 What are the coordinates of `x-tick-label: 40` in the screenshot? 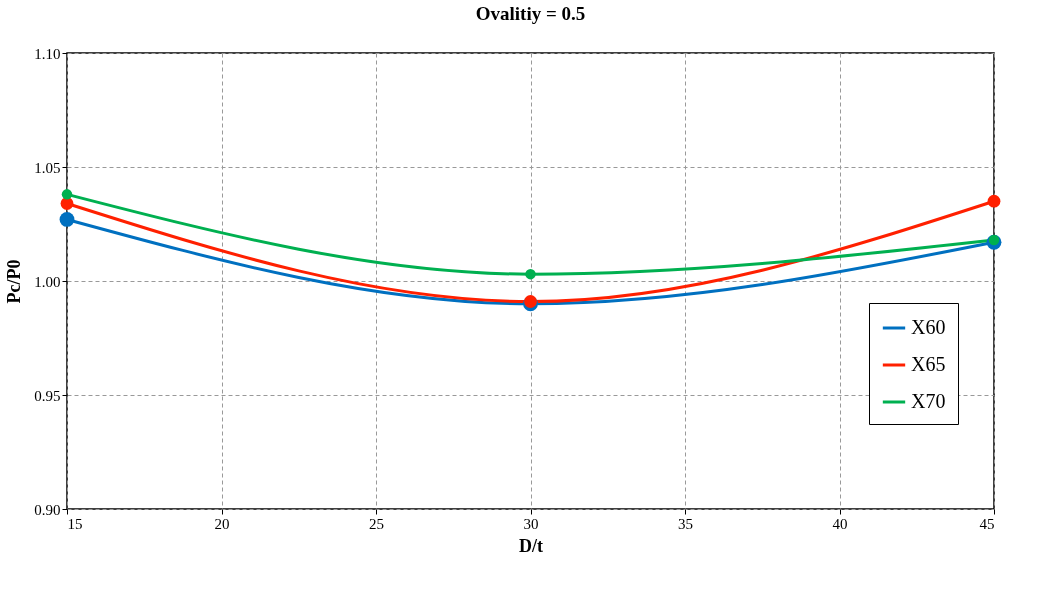 It's located at (840, 523).